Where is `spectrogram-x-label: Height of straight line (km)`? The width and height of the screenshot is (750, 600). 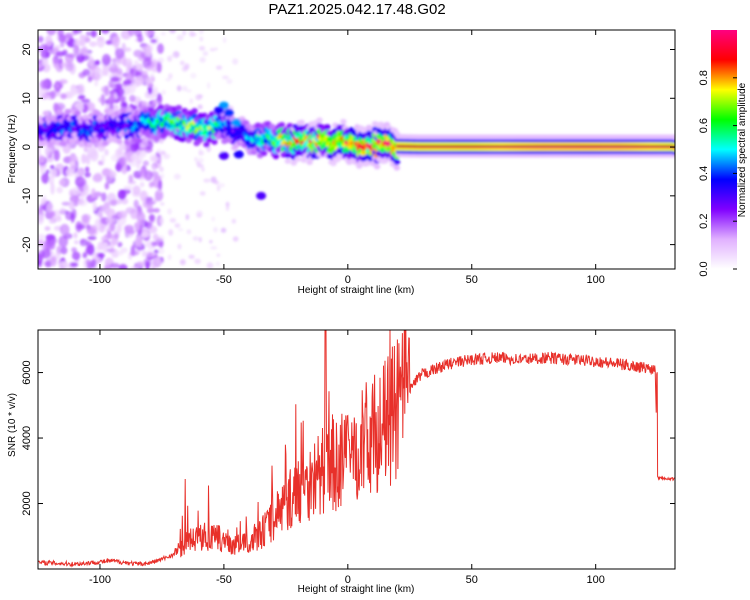 spectrogram-x-label: Height of straight line (km) is located at coordinates (356, 290).